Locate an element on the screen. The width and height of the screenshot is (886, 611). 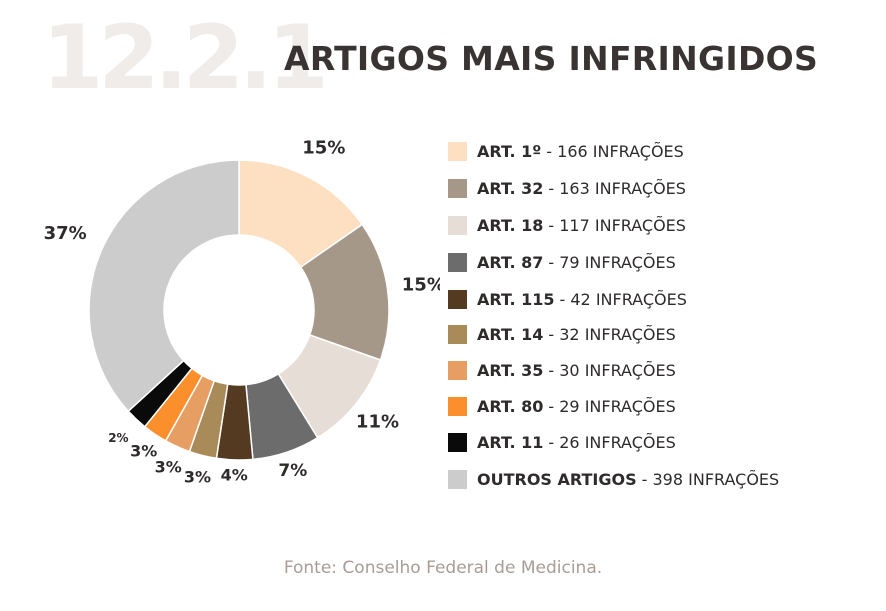
legend-item: ART. 11- 26 INFRAÇÕES is located at coordinates (562, 442).